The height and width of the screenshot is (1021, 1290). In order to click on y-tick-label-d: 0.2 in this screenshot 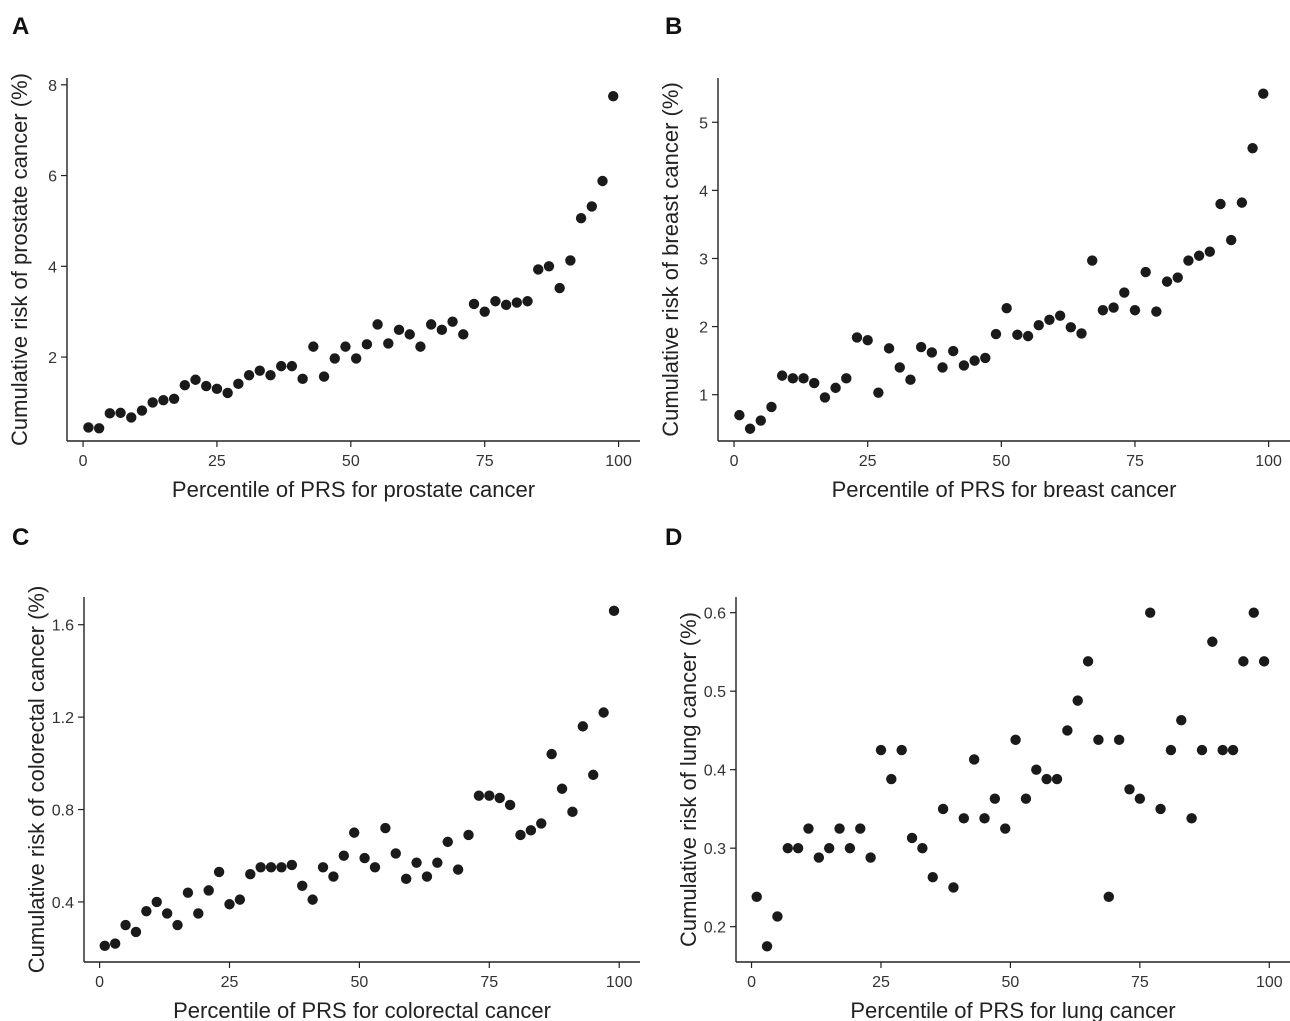, I will do `click(715, 928)`.